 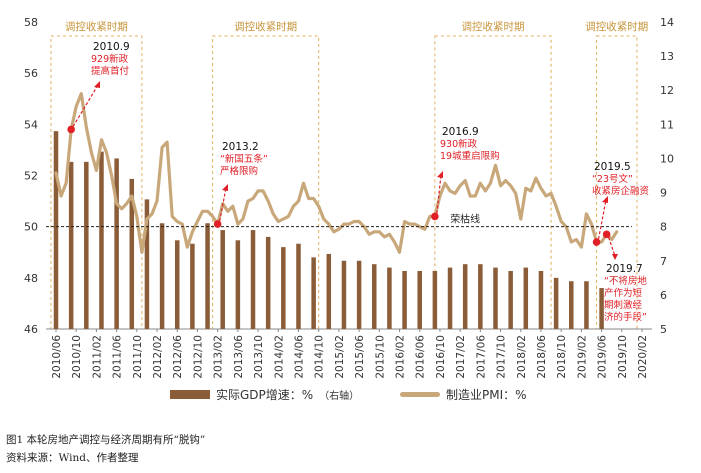 What do you see at coordinates (667, 158) in the screenshot?
I see `right-axis-tick-label: 10` at bounding box center [667, 158].